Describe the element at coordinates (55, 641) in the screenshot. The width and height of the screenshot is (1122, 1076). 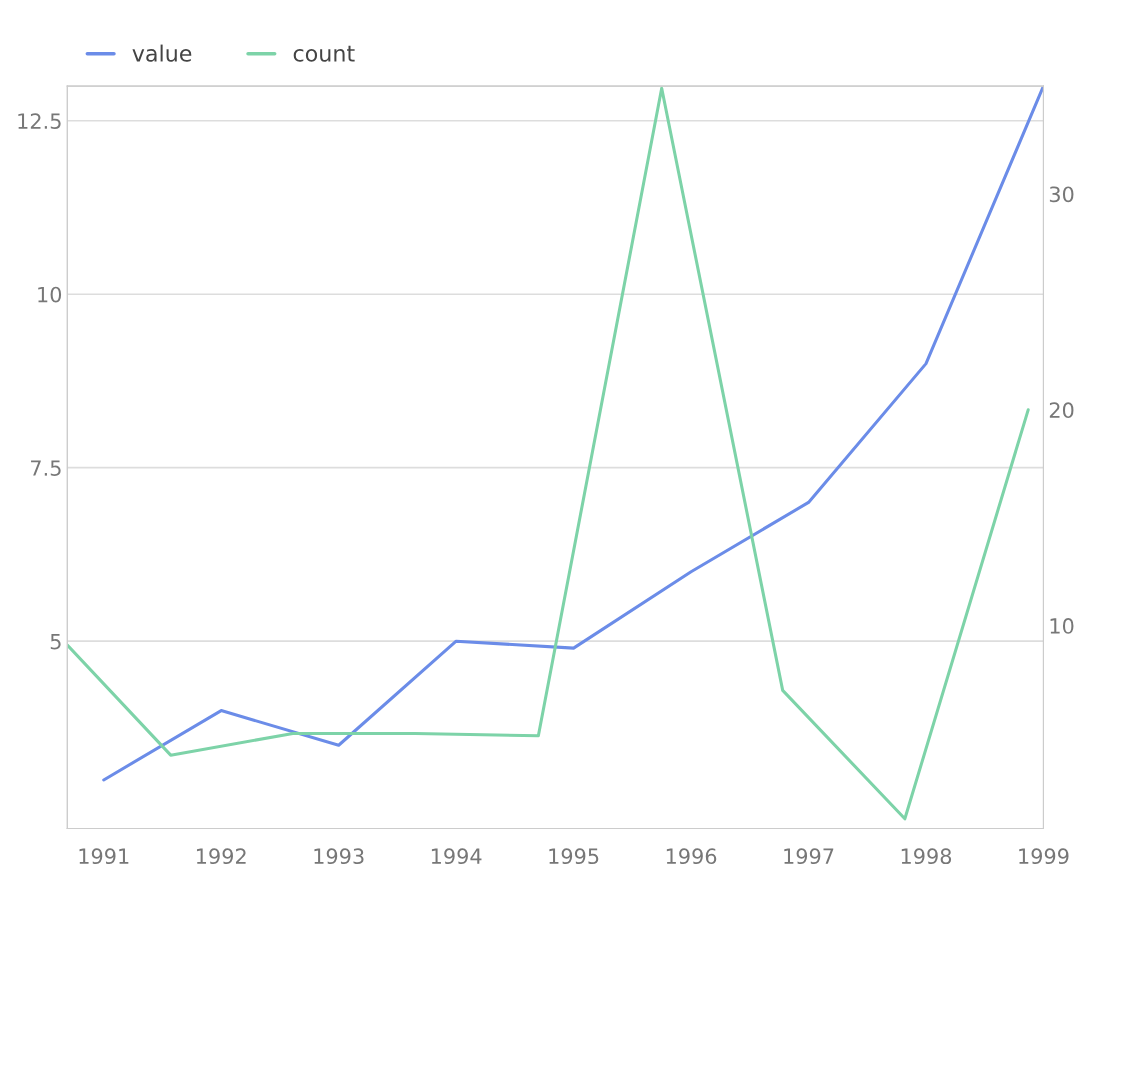
I see `y-tick-label: 5` at that location.